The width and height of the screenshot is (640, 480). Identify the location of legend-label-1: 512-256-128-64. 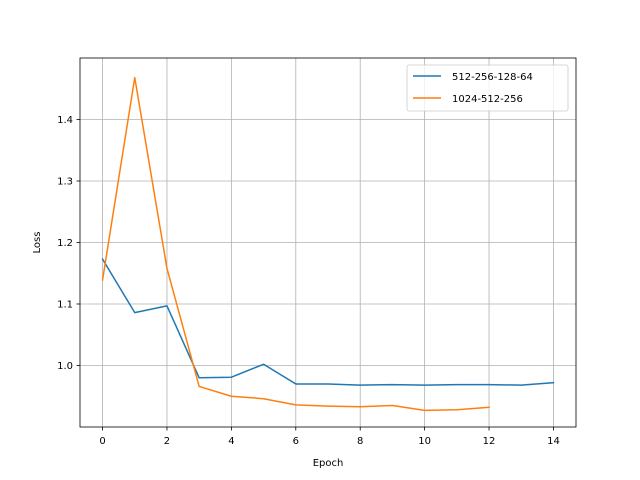
(492, 77).